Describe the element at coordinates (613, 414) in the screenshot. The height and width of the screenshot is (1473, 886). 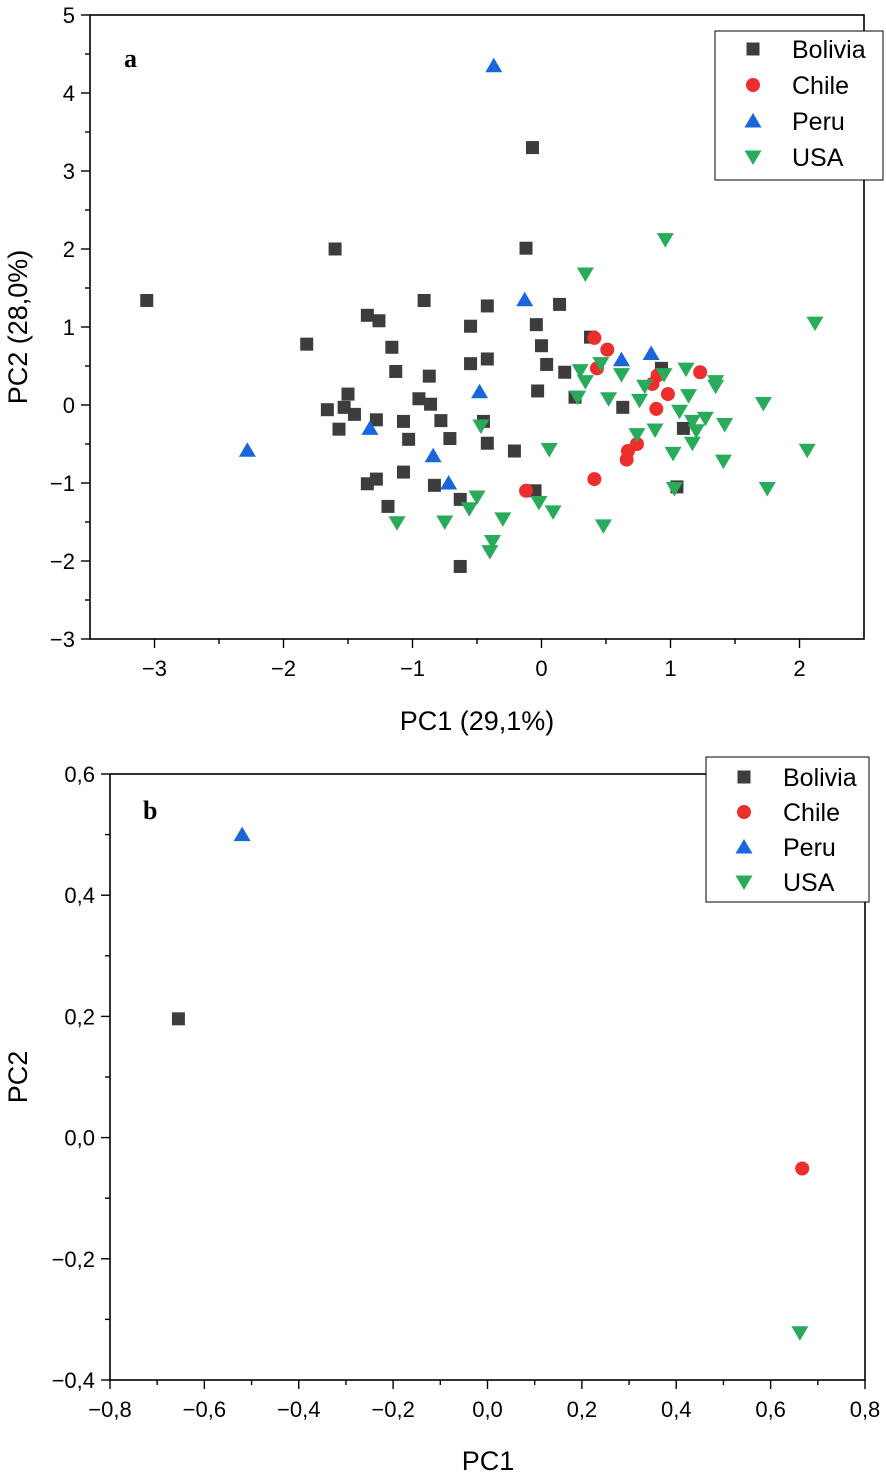
I see `series-chile` at that location.